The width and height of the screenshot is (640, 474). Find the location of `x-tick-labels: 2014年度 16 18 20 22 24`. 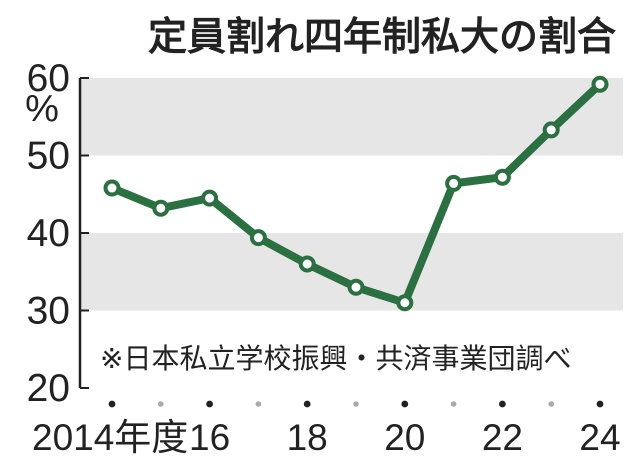

x-tick-labels: 2014年度 16 18 20 22 24 is located at coordinates (326, 437).